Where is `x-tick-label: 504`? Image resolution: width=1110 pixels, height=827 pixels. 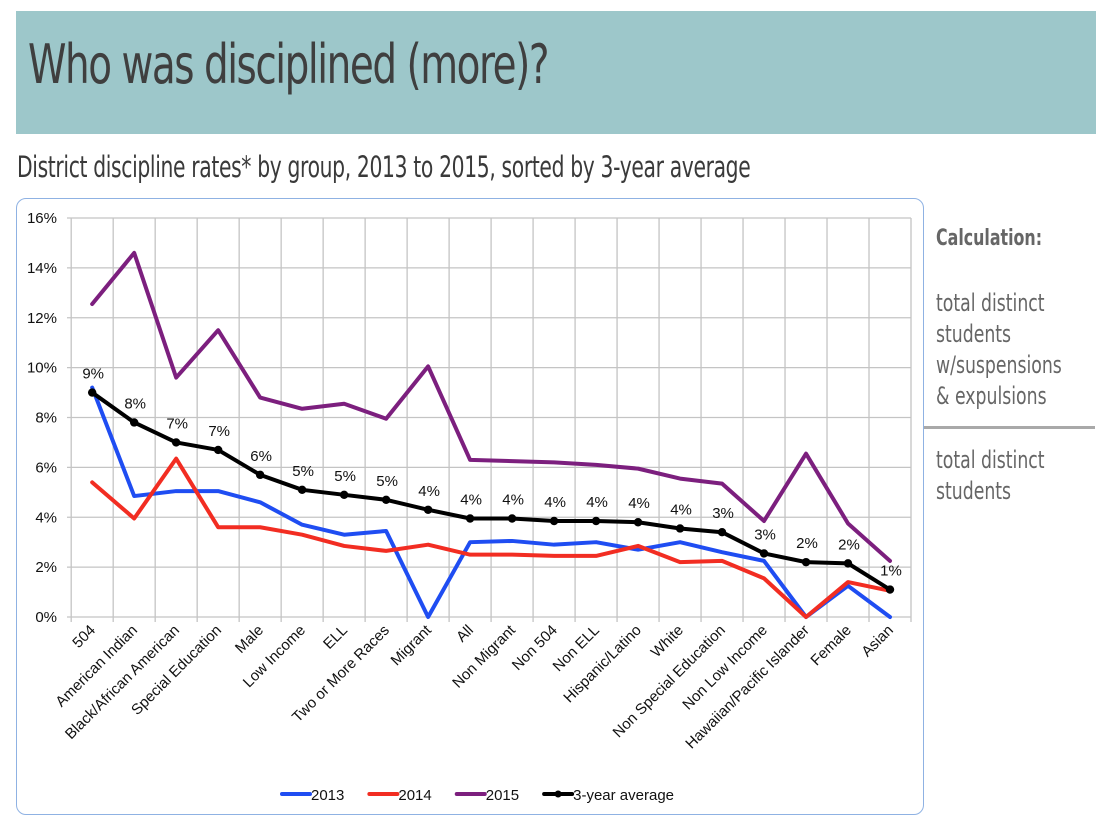 x-tick-label: 504 is located at coordinates (84, 637).